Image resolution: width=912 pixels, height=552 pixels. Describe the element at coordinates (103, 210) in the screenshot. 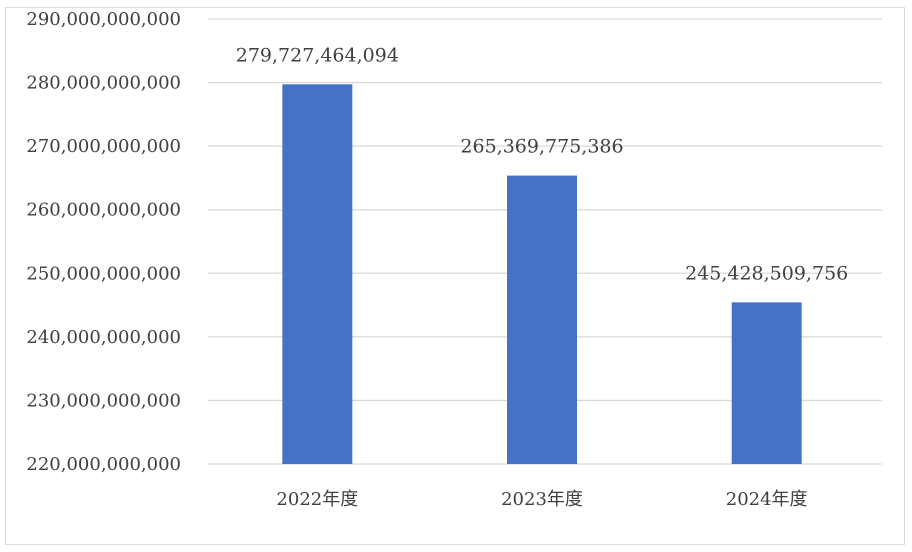

I see `y-tick-label: 260,000,000,000` at that location.